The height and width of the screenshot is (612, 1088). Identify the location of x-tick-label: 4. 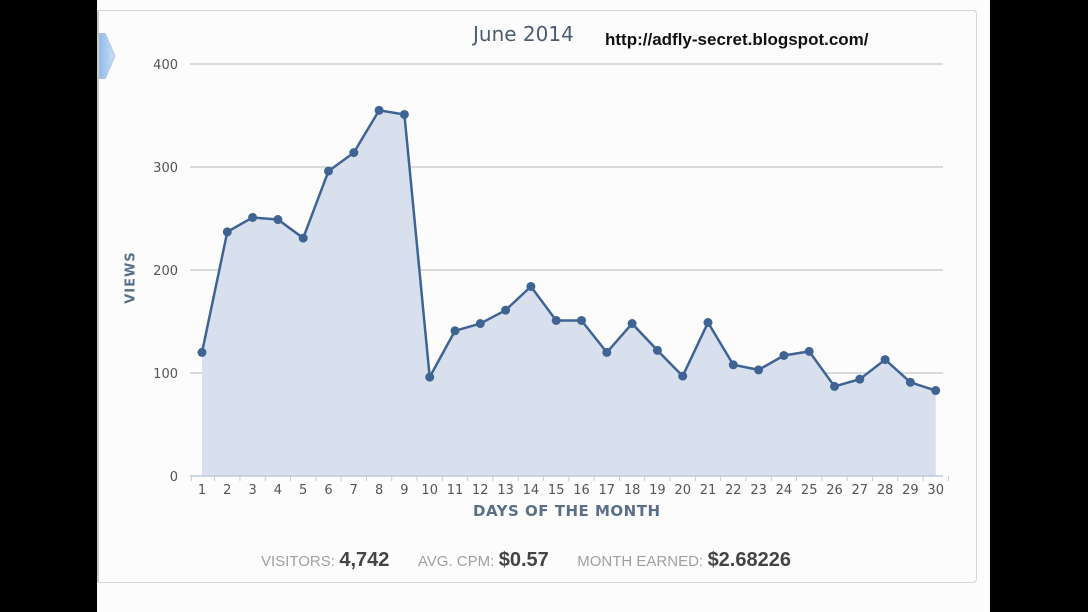
(278, 490).